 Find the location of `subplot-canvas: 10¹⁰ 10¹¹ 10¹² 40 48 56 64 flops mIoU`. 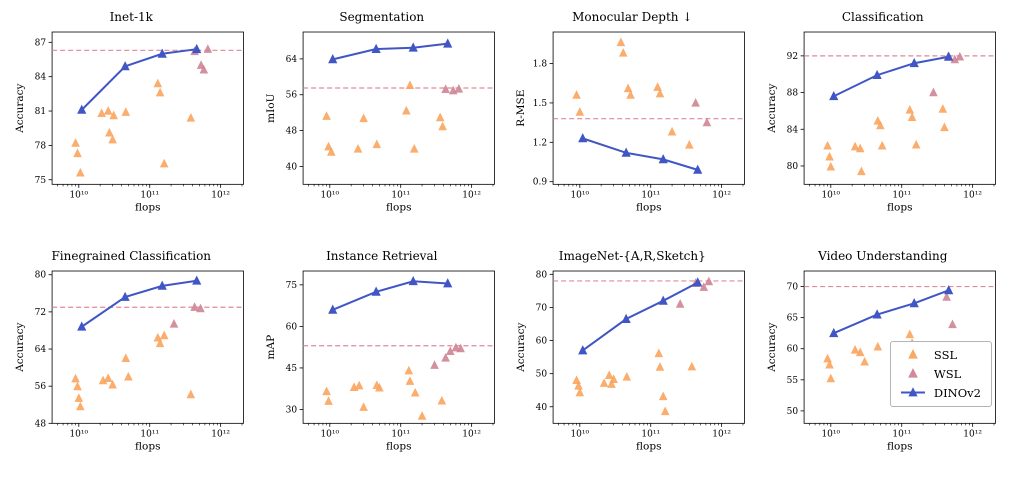

subplot-canvas: 10¹⁰ 10¹¹ 10¹² 40 48 56 64 flops mIoU is located at coordinates (380, 122).